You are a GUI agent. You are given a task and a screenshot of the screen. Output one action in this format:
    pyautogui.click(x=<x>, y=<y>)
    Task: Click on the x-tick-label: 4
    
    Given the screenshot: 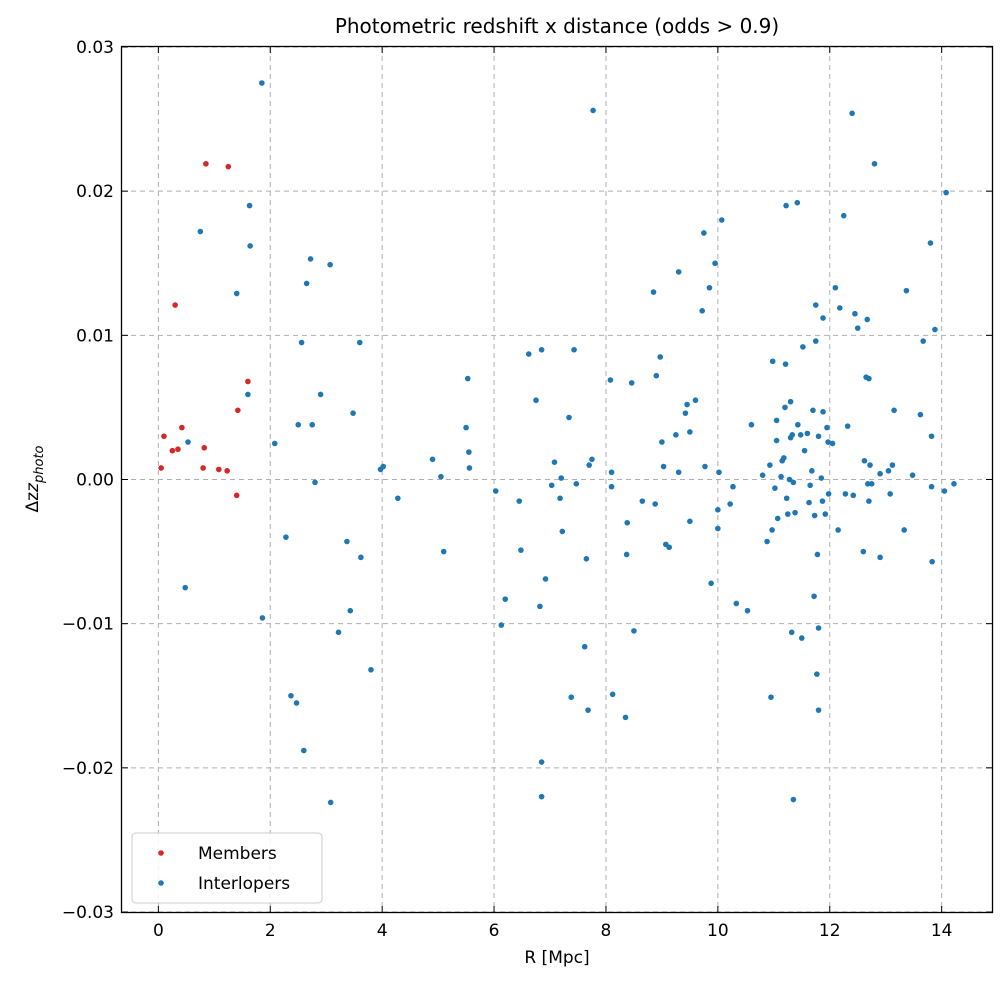 What is the action you would take?
    pyautogui.click(x=382, y=931)
    